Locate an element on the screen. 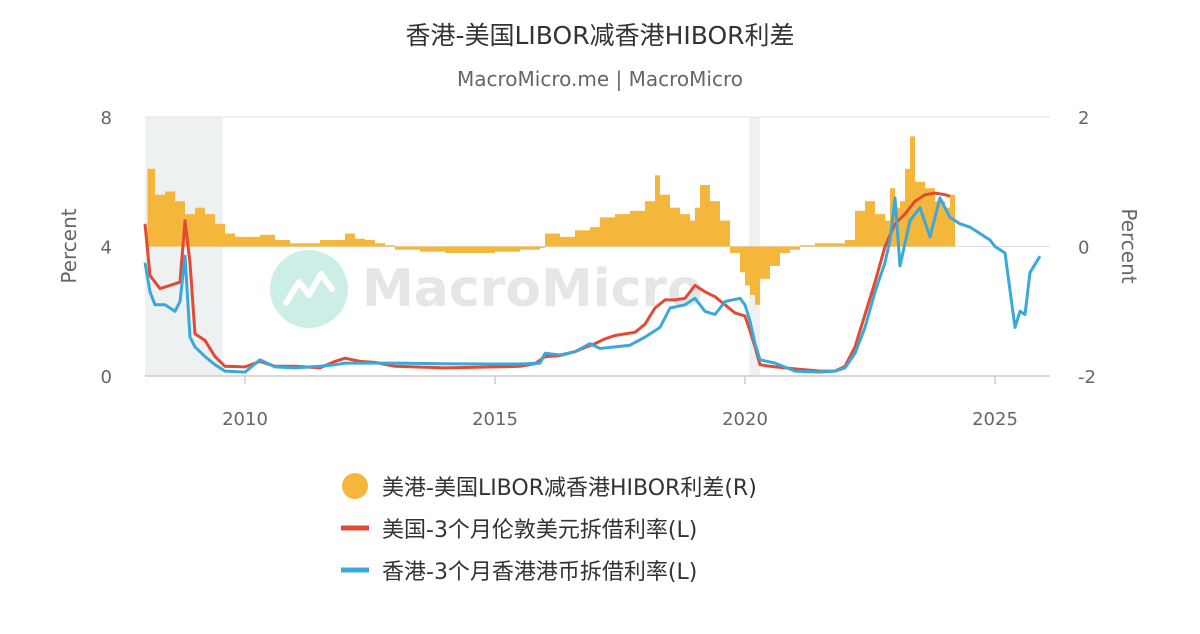  x-tick-label: 2025 is located at coordinates (995, 419).